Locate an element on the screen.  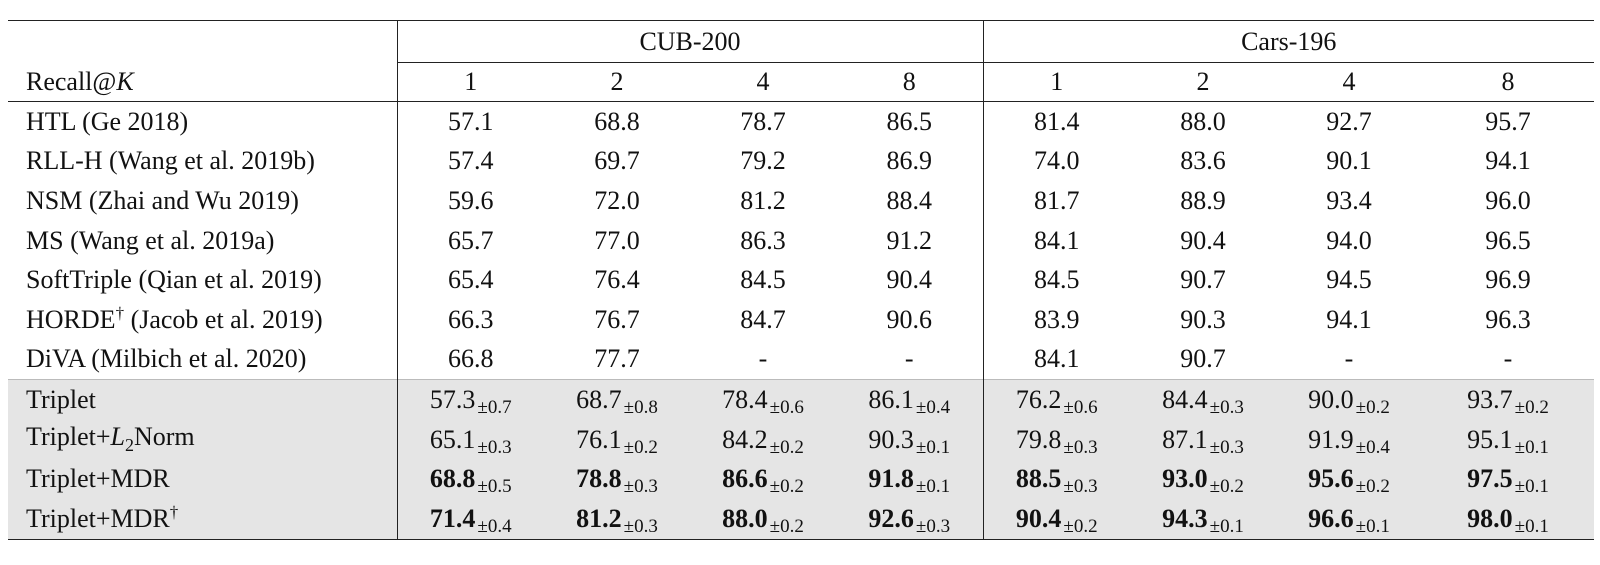
value-cell: 78.4 ±0.6 is located at coordinates (763, 399).